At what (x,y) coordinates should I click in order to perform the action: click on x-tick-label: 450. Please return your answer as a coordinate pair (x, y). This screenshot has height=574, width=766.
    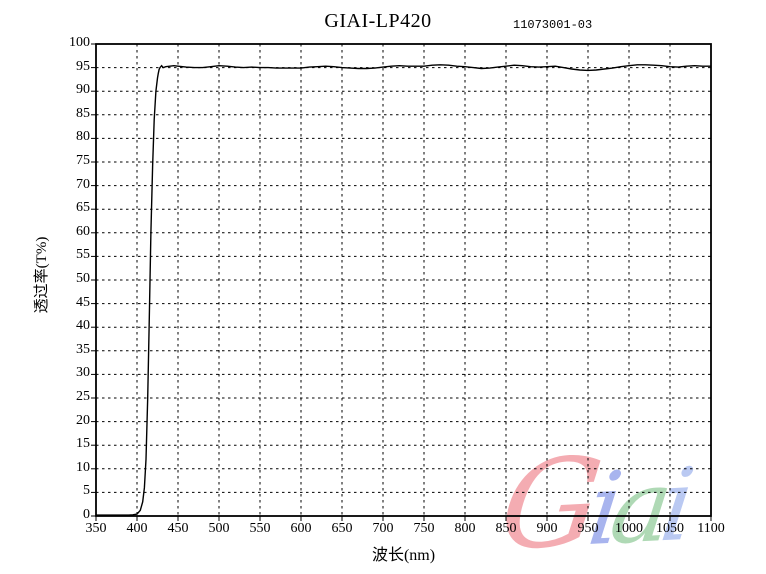
    Looking at the image, I should click on (178, 528).